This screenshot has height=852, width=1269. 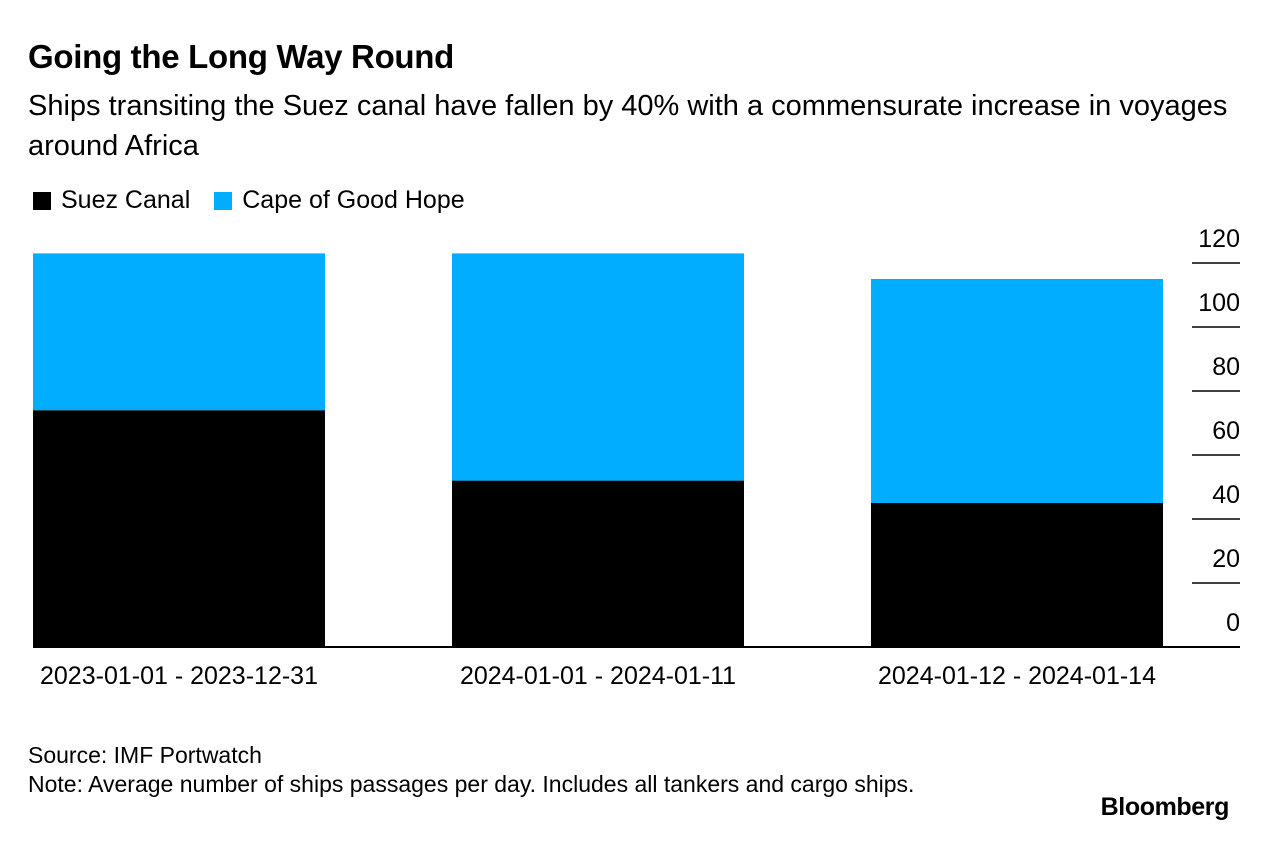 I want to click on x-tick-label: 2024-01-12 - 2024-01-14, so click(x=1017, y=676).